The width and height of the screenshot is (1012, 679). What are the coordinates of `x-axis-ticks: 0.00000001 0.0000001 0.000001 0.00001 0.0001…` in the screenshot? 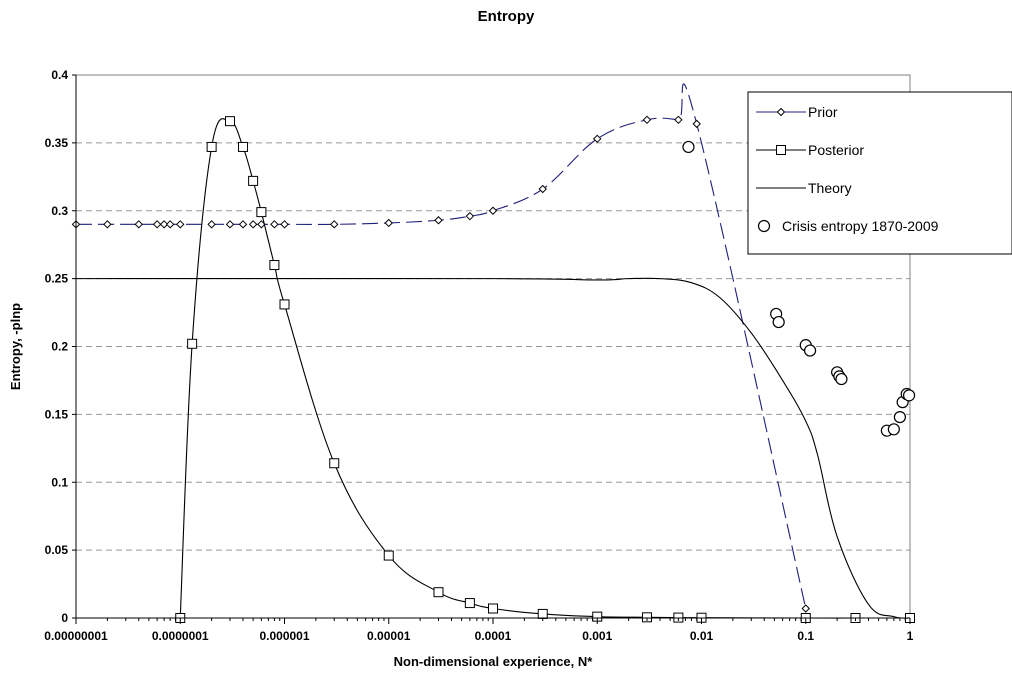 It's located at (479, 630).